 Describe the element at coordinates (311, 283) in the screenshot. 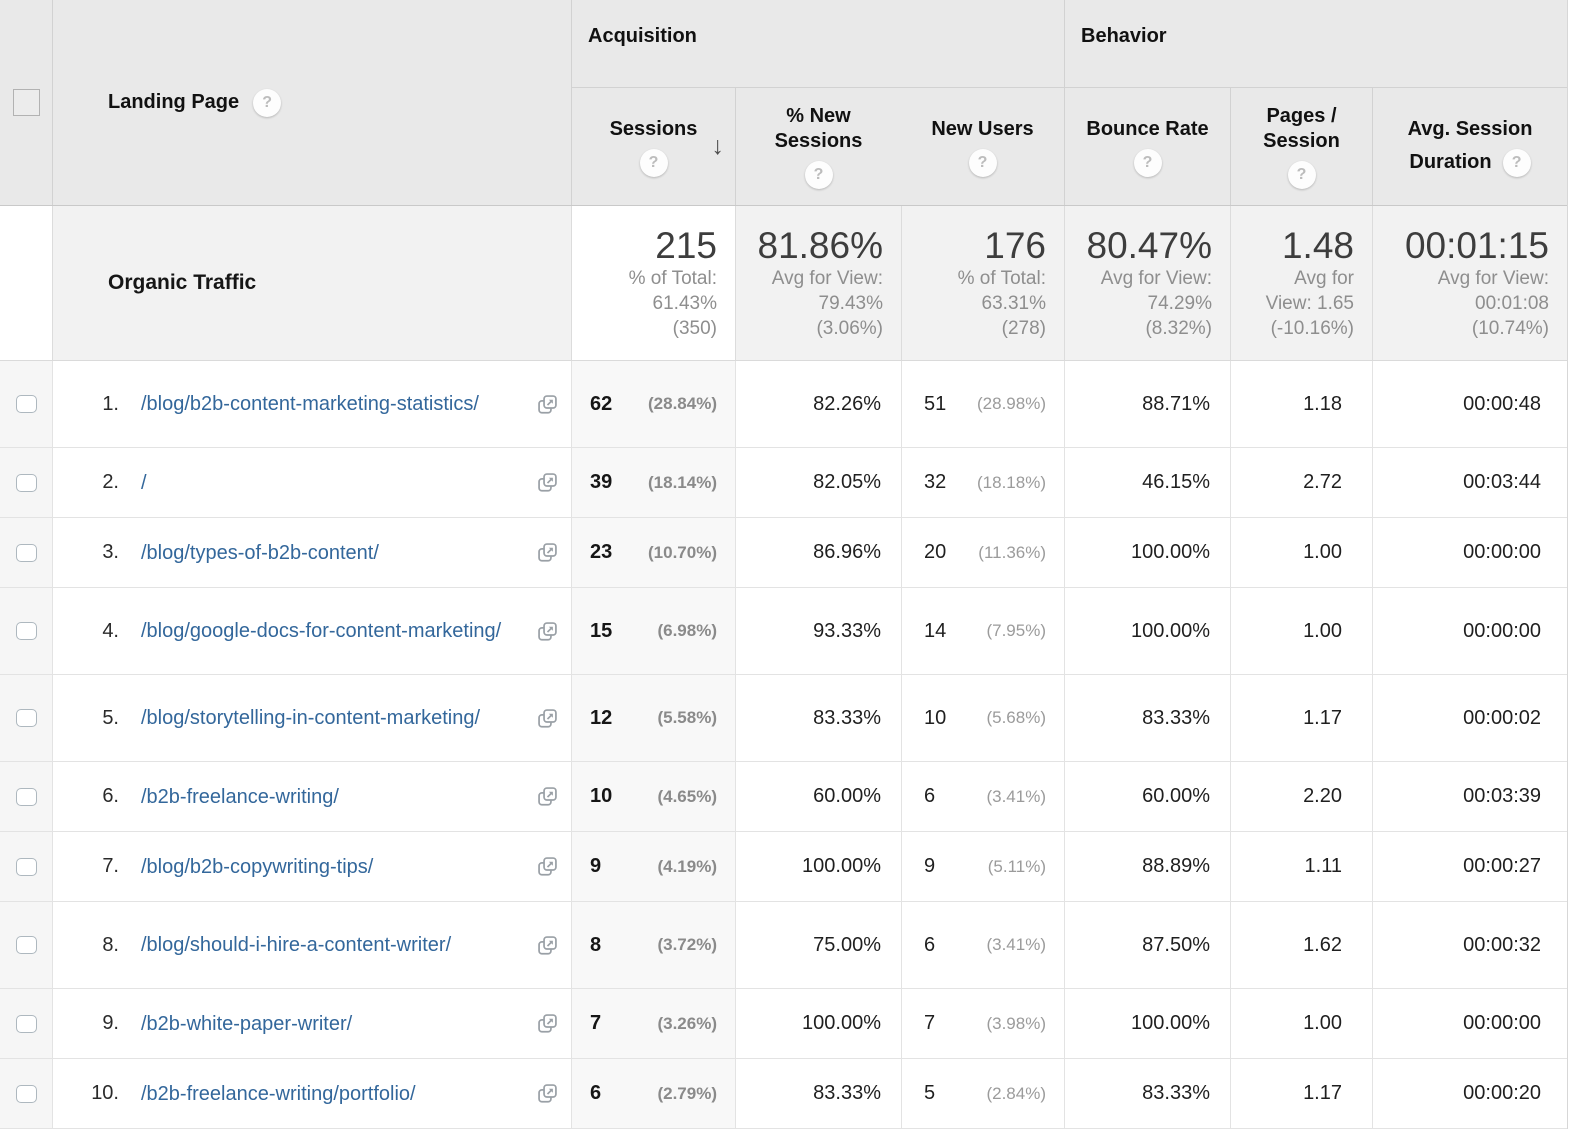

I see `summary-segment-label: Organic Traffic` at that location.